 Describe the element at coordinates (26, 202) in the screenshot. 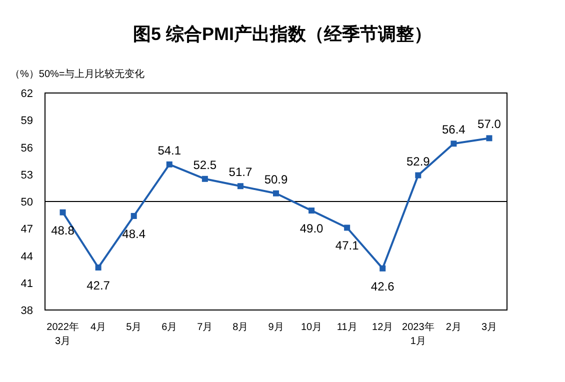

I see `y-tick-label: 50` at that location.